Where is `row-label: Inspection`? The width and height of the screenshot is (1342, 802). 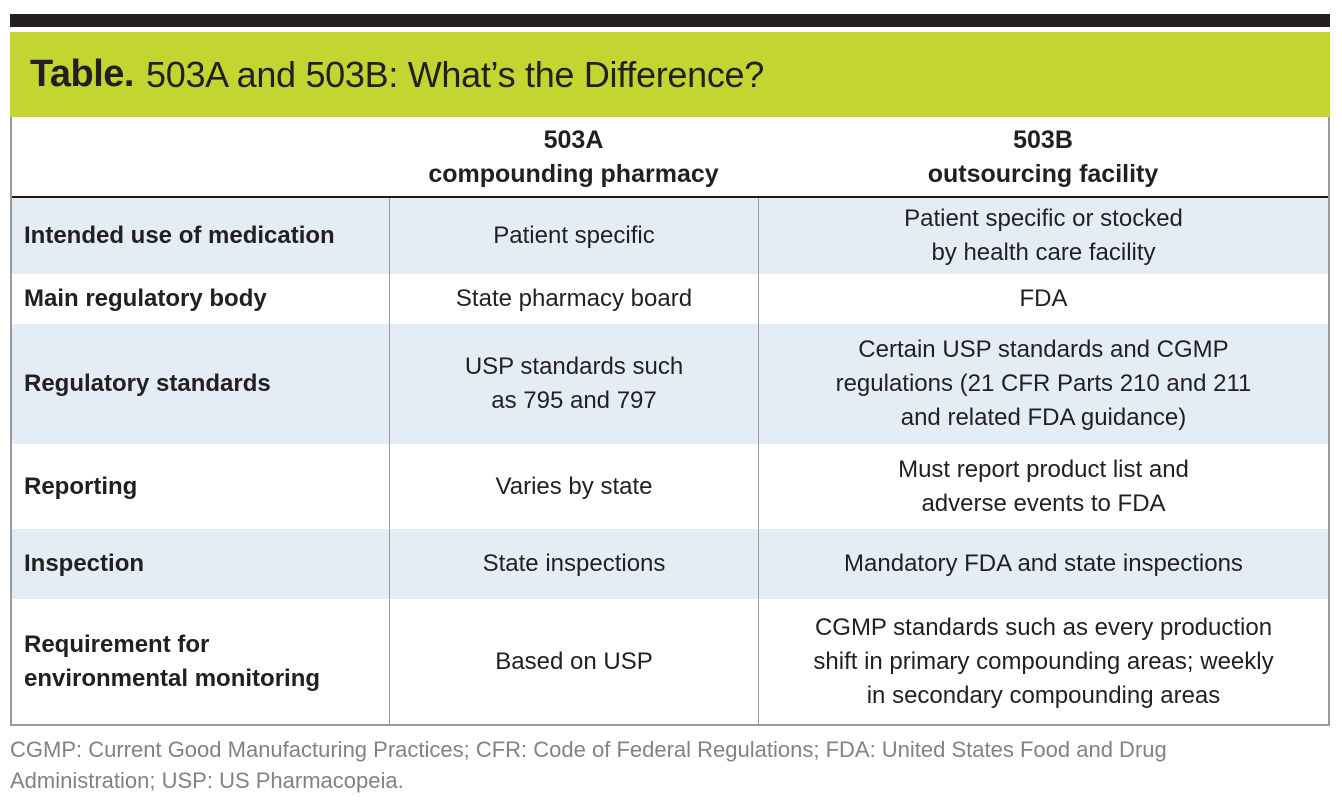
row-label: Inspection is located at coordinates (84, 563).